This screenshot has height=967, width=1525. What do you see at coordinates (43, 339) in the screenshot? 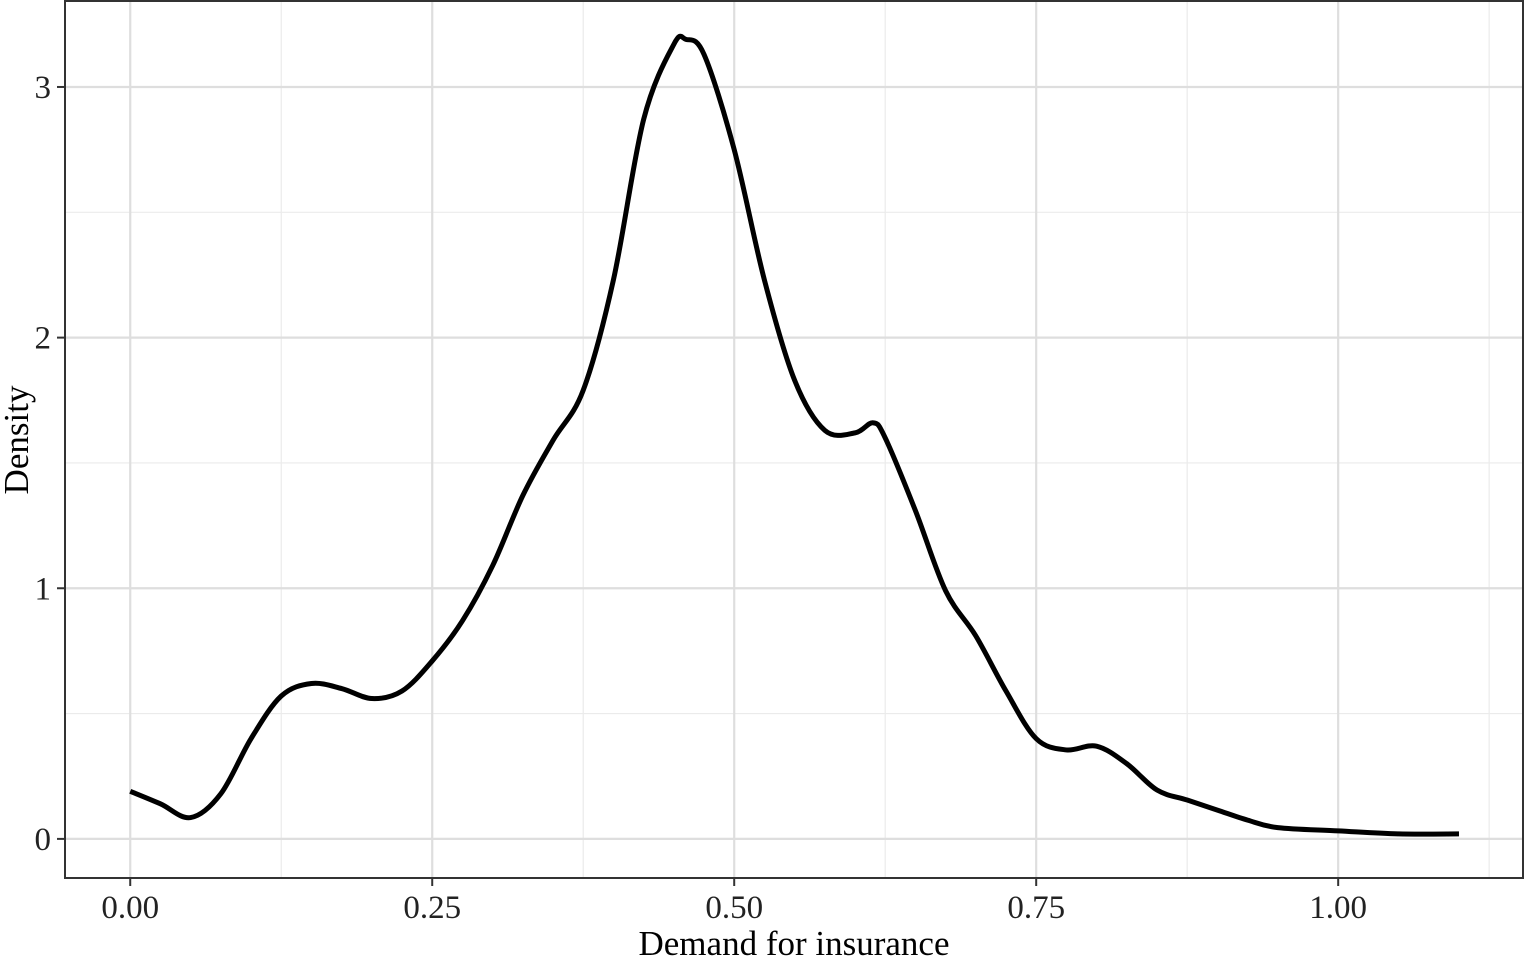
I see `y-tick-label: 2` at bounding box center [43, 339].